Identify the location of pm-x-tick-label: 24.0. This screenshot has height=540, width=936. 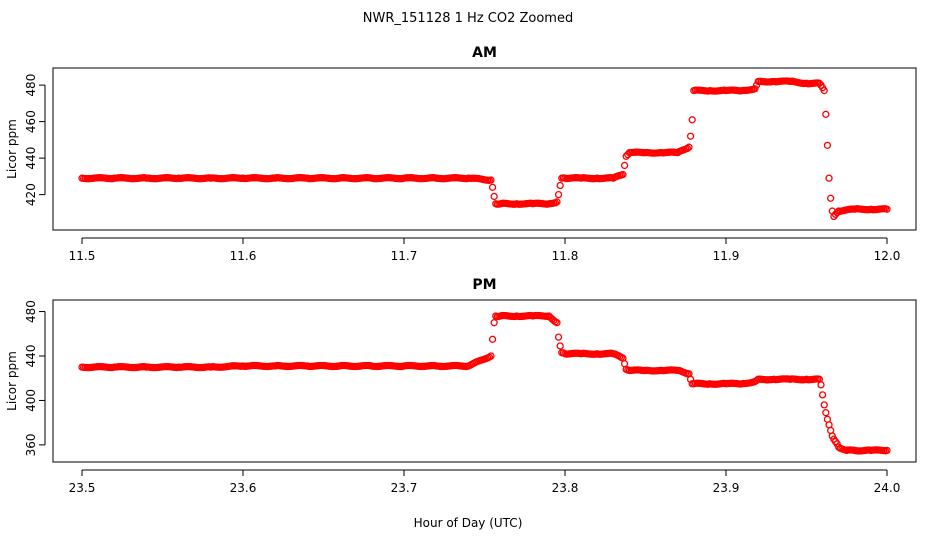
(887, 488).